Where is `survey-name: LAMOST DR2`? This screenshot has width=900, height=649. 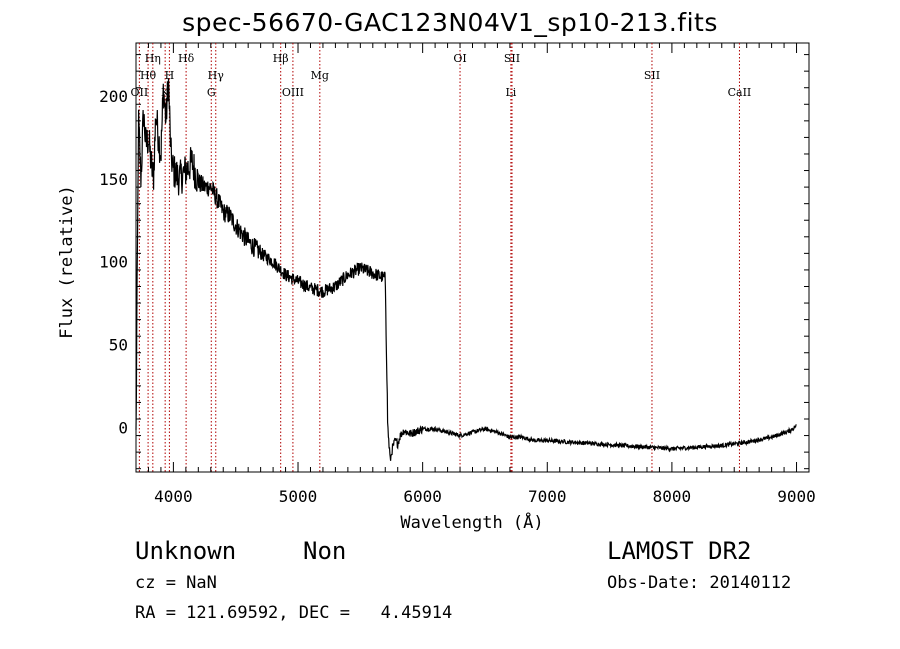
survey-name: LAMOST DR2 is located at coordinates (679, 551).